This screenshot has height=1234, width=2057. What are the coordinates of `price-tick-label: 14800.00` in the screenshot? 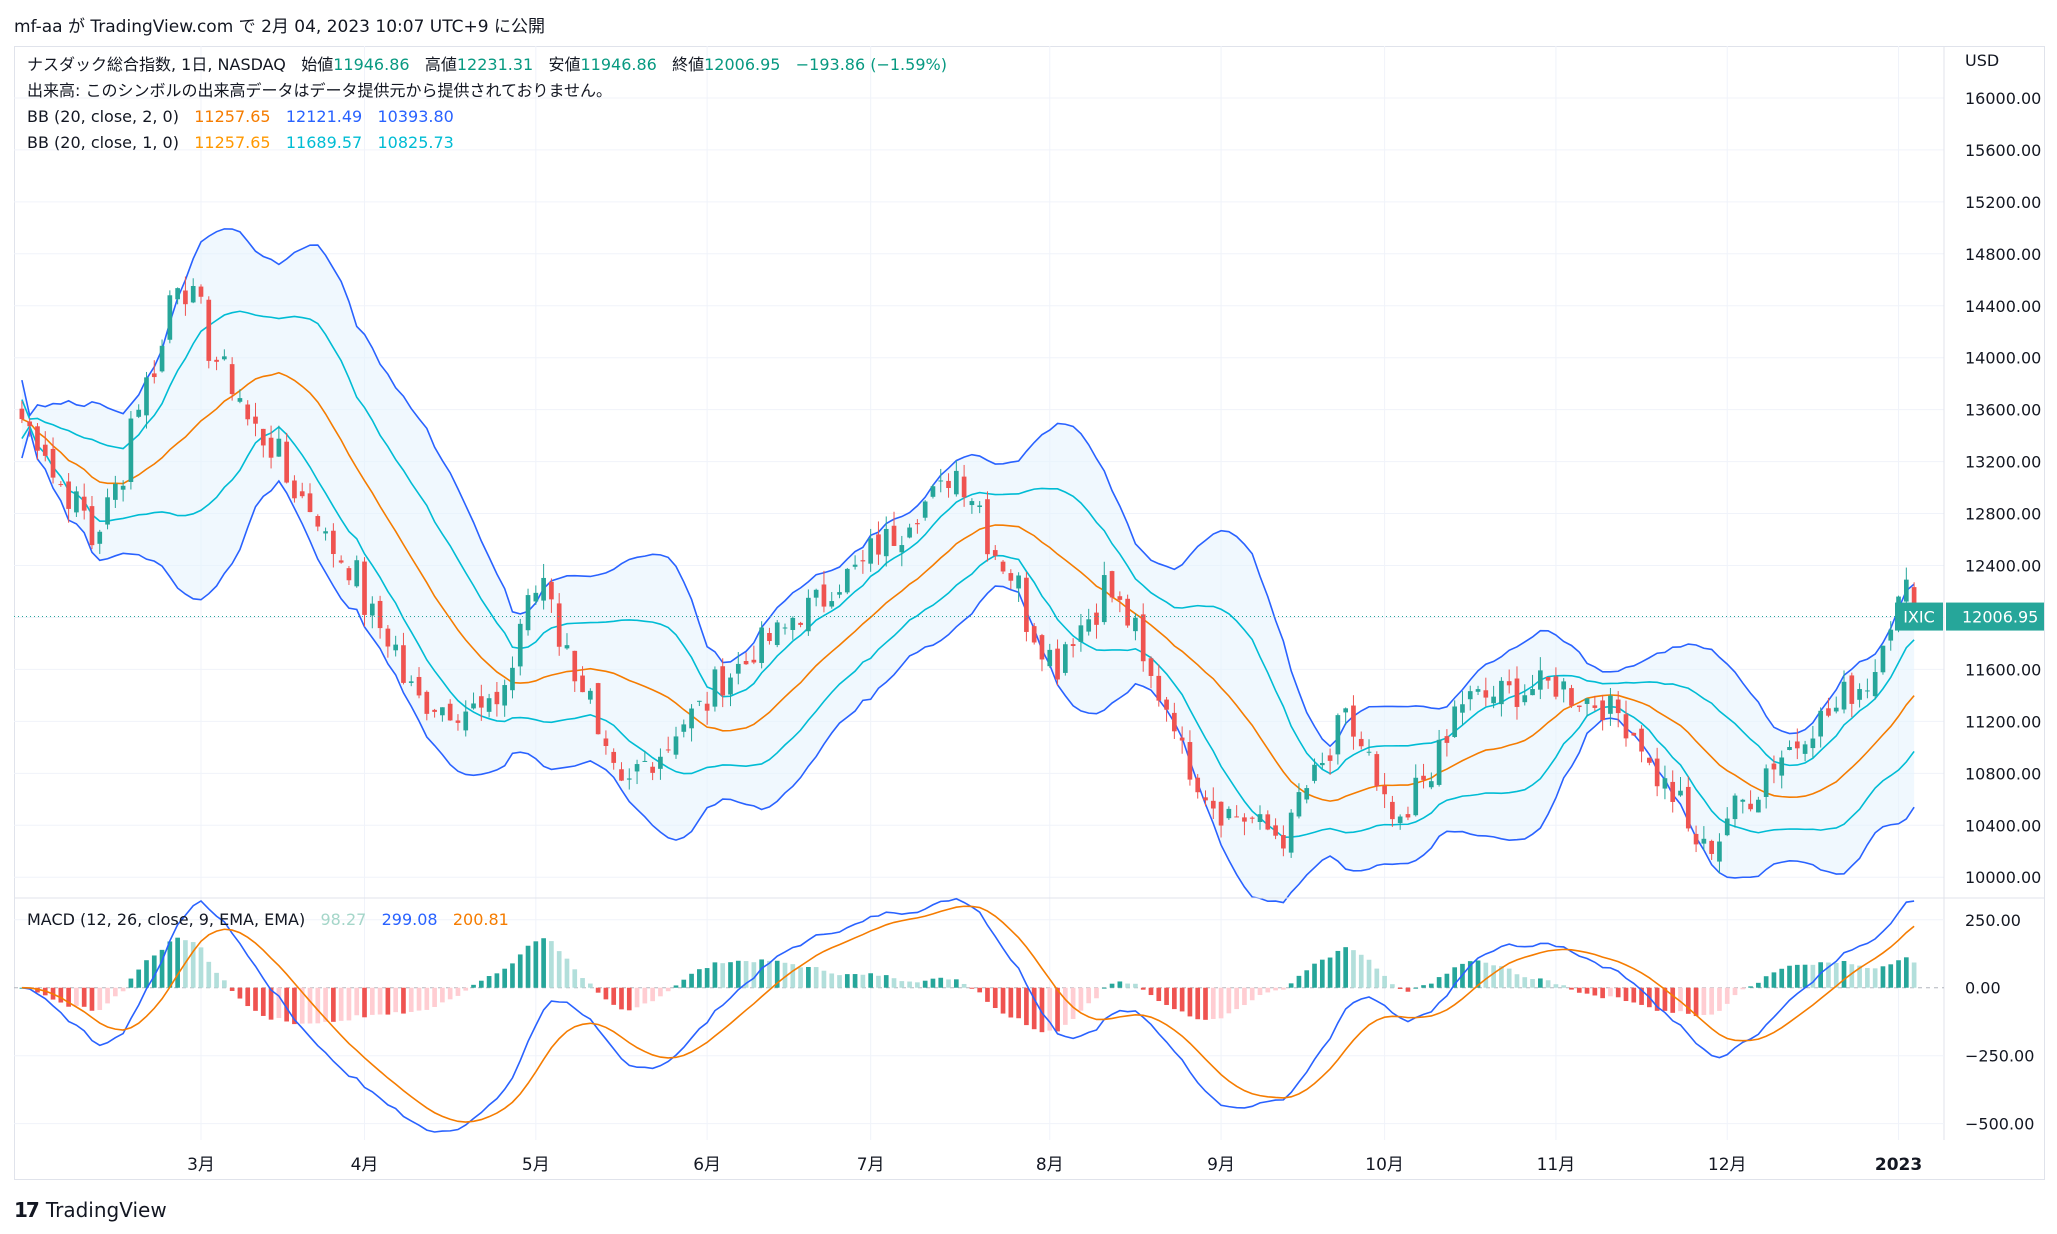 It's located at (2003, 254).